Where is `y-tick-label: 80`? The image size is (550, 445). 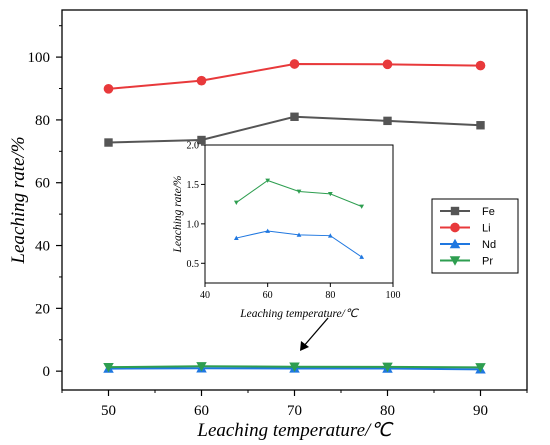
y-tick-label: 80 is located at coordinates (42, 121).